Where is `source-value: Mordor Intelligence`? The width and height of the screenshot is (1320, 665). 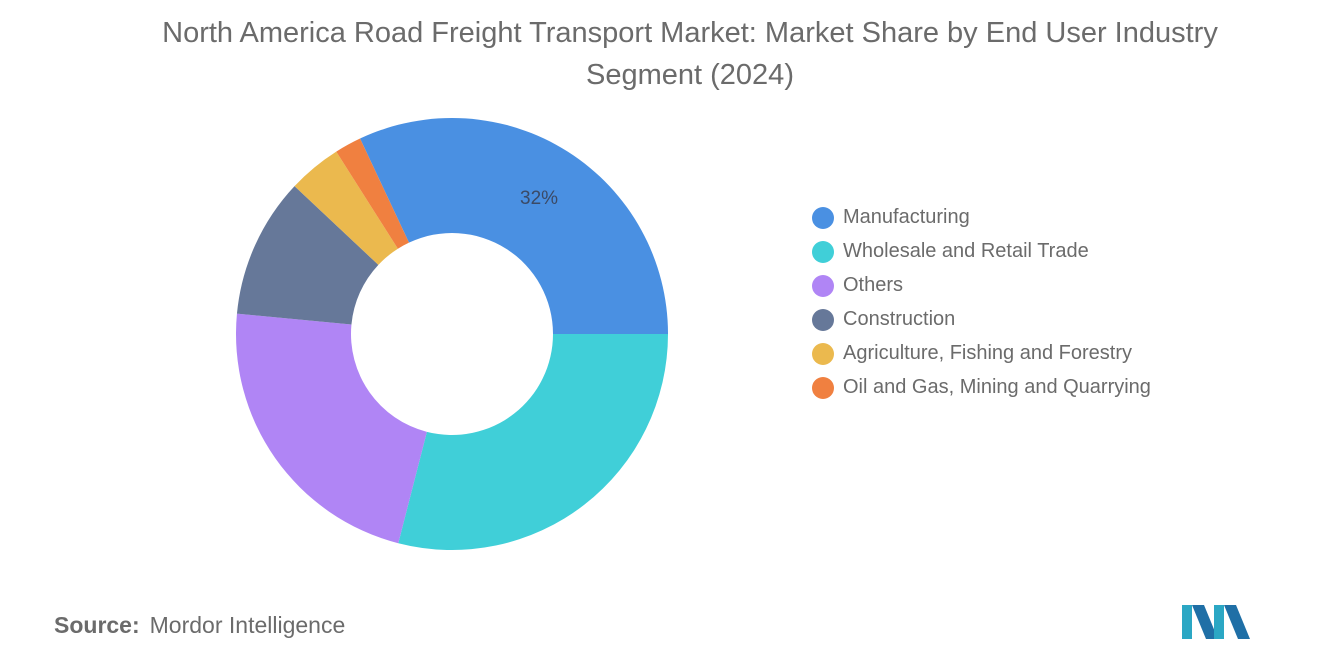
source-value: Mordor Intelligence is located at coordinates (247, 625).